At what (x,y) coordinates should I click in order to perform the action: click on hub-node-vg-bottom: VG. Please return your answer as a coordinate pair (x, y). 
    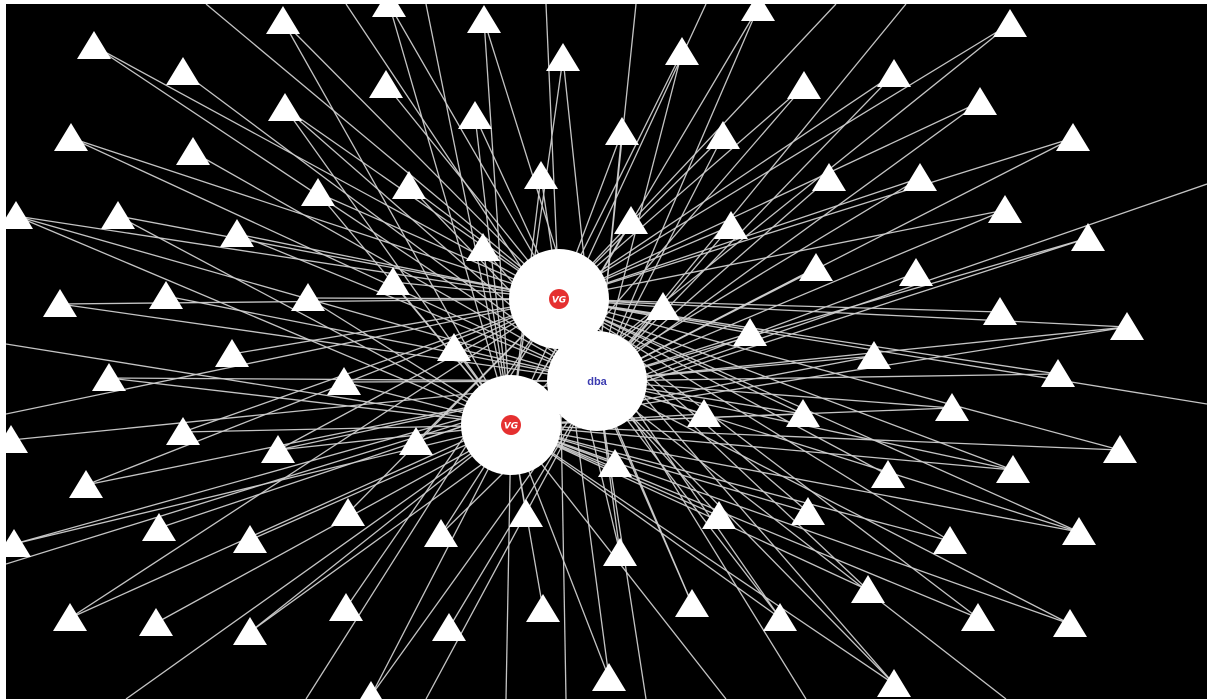
    Looking at the image, I should click on (511, 425).